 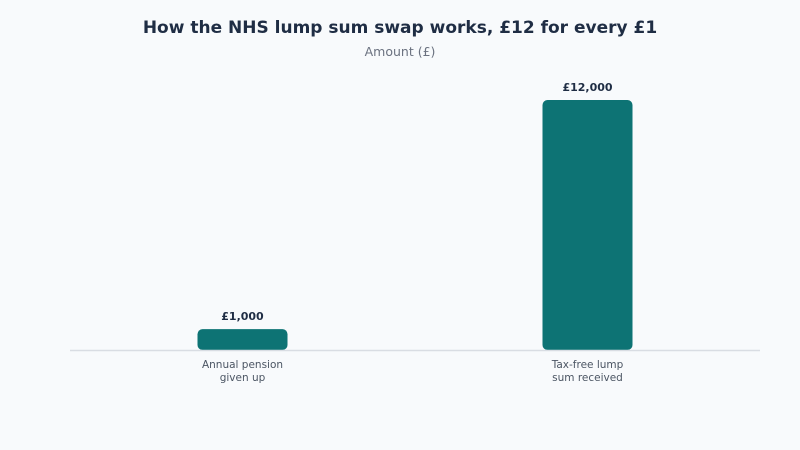 I want to click on category-label-0-line-1: given up, so click(x=243, y=378).